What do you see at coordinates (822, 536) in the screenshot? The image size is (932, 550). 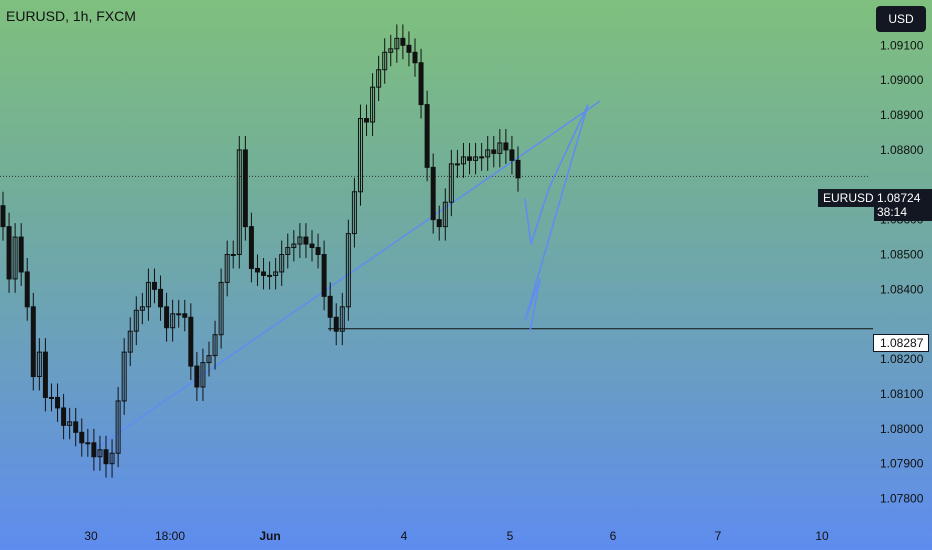 I see `x-tick-label: 10` at bounding box center [822, 536].